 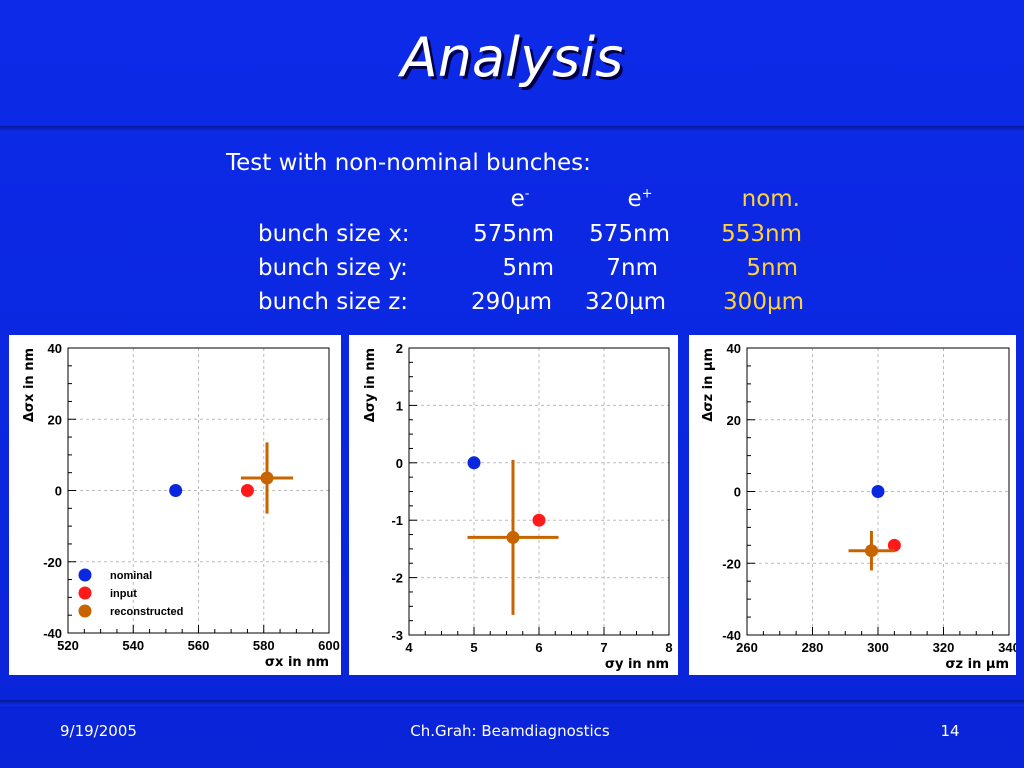 What do you see at coordinates (85, 575) in the screenshot?
I see `legend-marker-nominal` at bounding box center [85, 575].